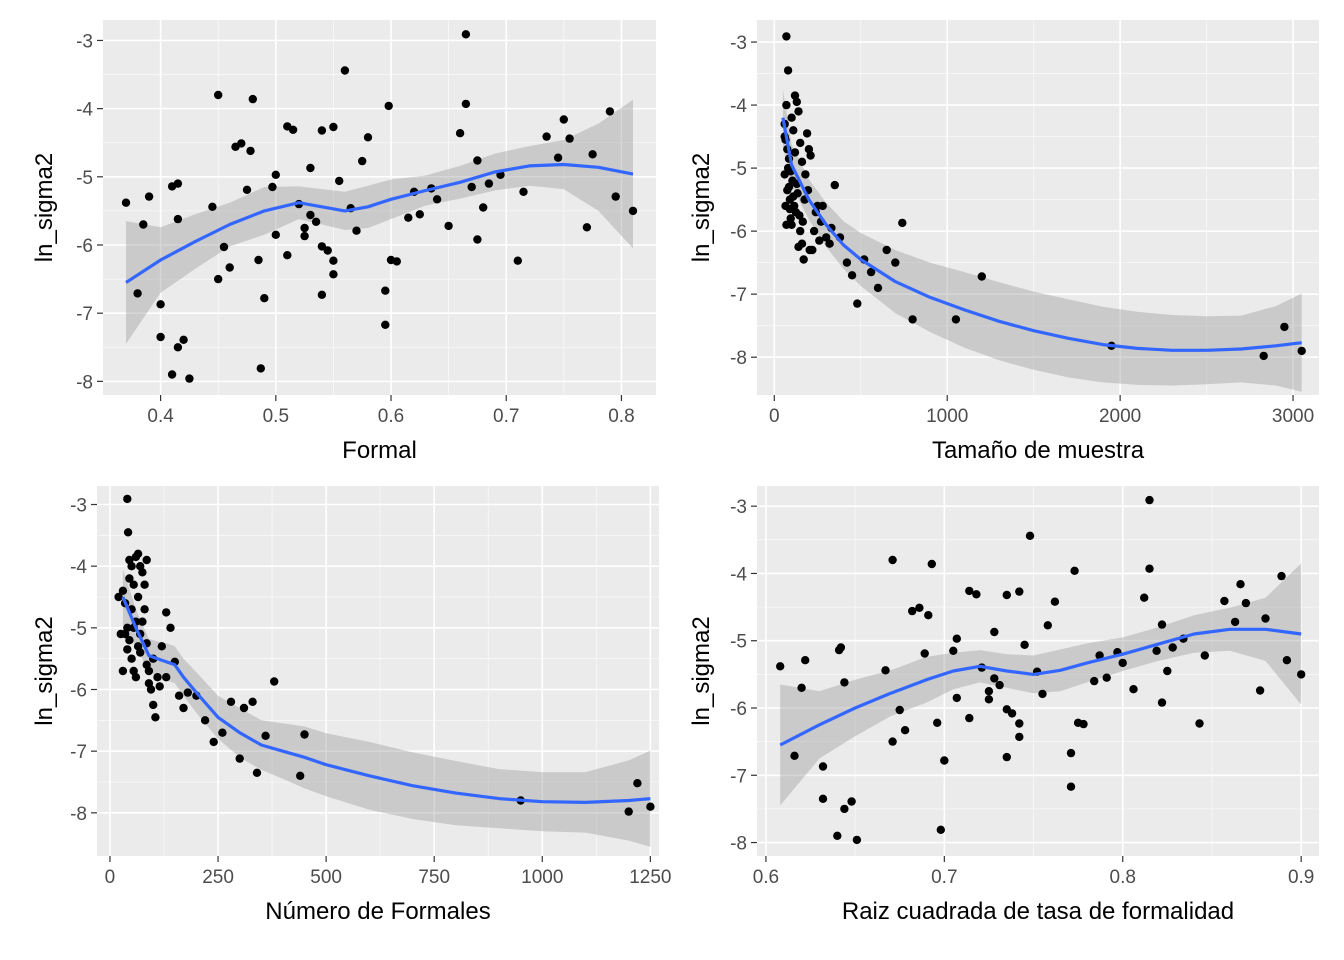  I want to click on x-tick-label: 0.9, so click(1301, 877).